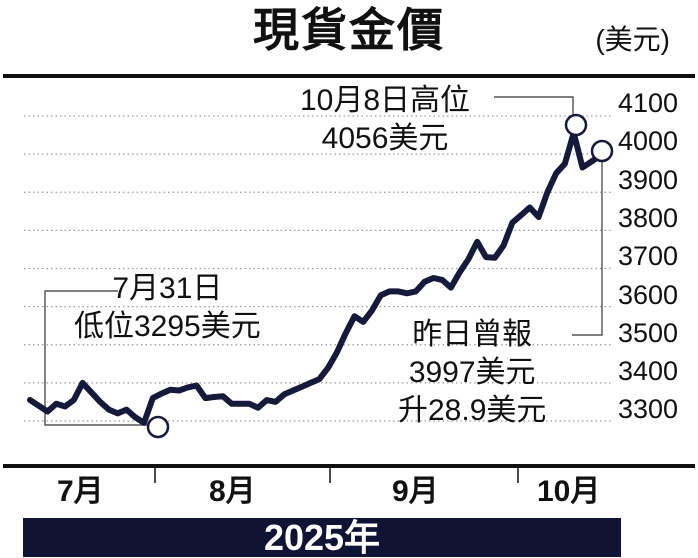  I want to click on high-annotation-value: 4056美元, so click(385, 138).